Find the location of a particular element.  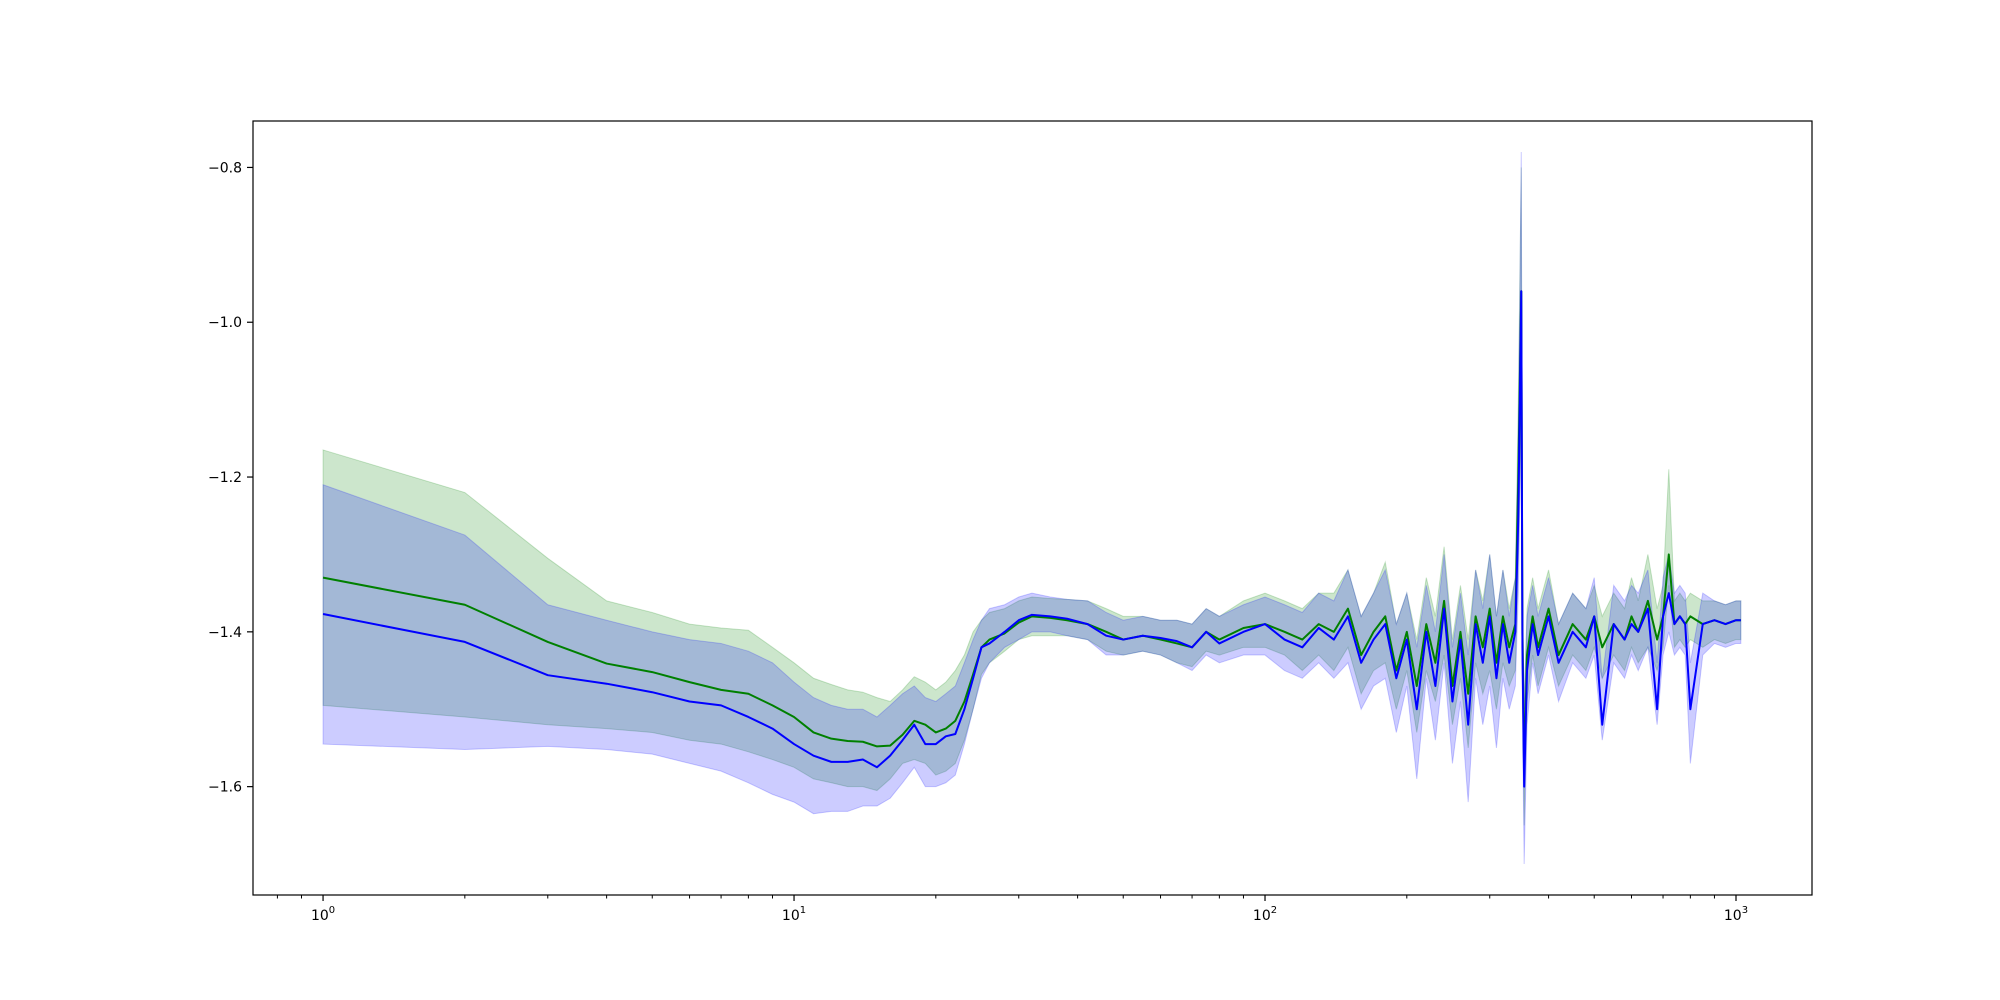

y-tick-label: −1.0 is located at coordinates (225, 323).